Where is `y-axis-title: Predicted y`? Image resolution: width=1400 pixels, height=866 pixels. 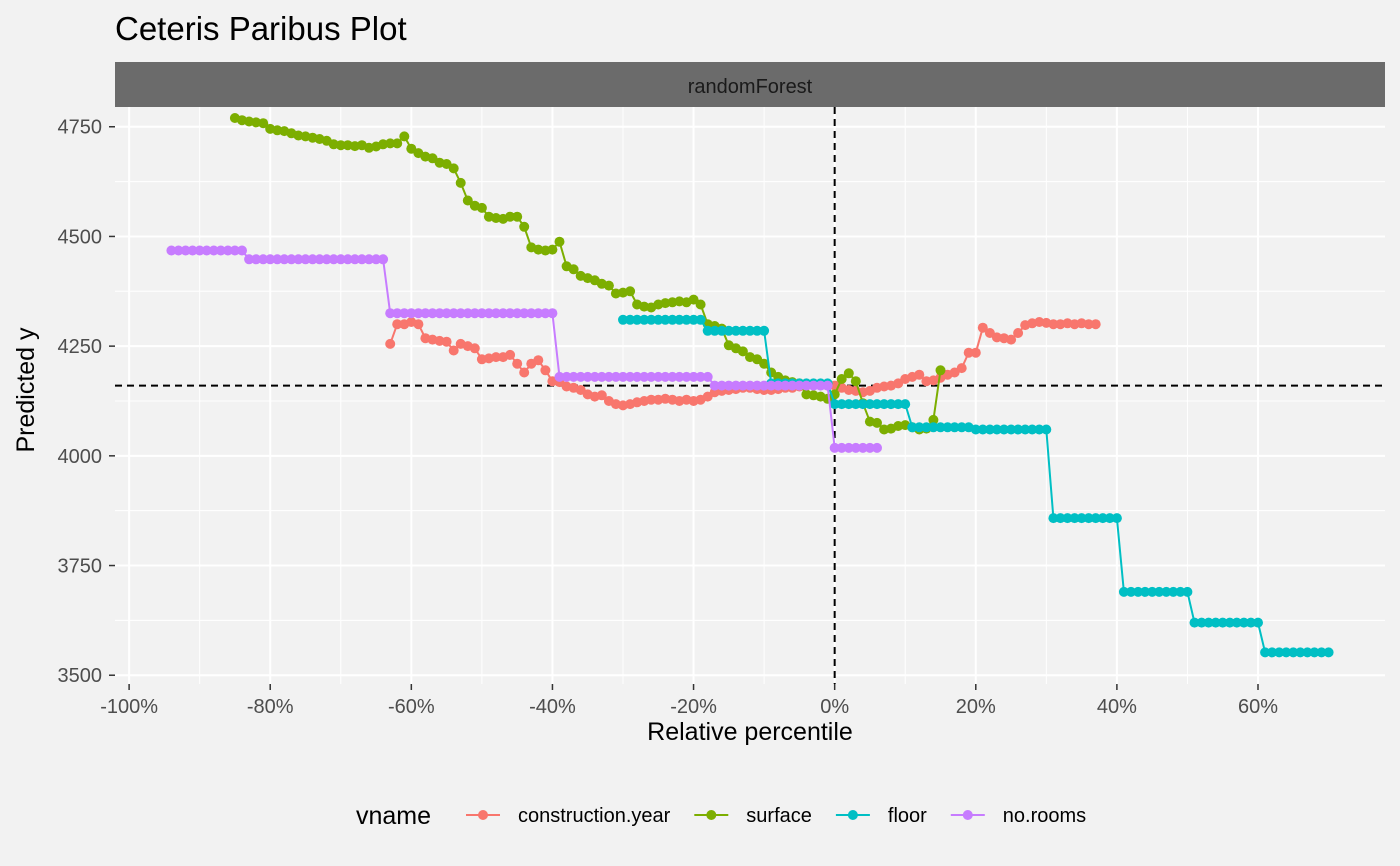
y-axis-title: Predicted y is located at coordinates (26, 390).